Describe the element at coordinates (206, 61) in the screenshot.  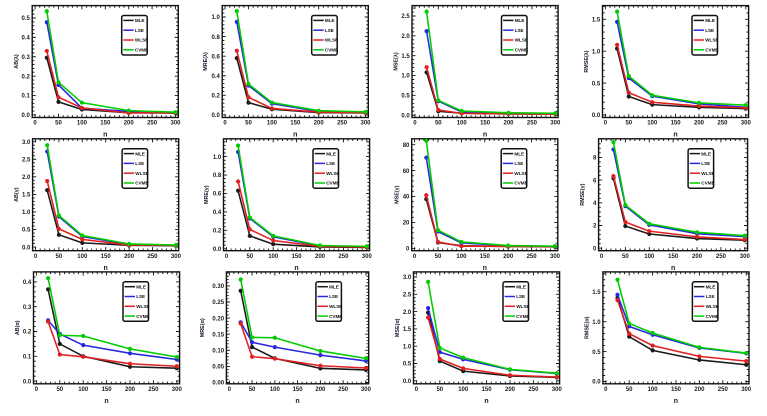
I see `svg-text: MRE(λ)` at that location.